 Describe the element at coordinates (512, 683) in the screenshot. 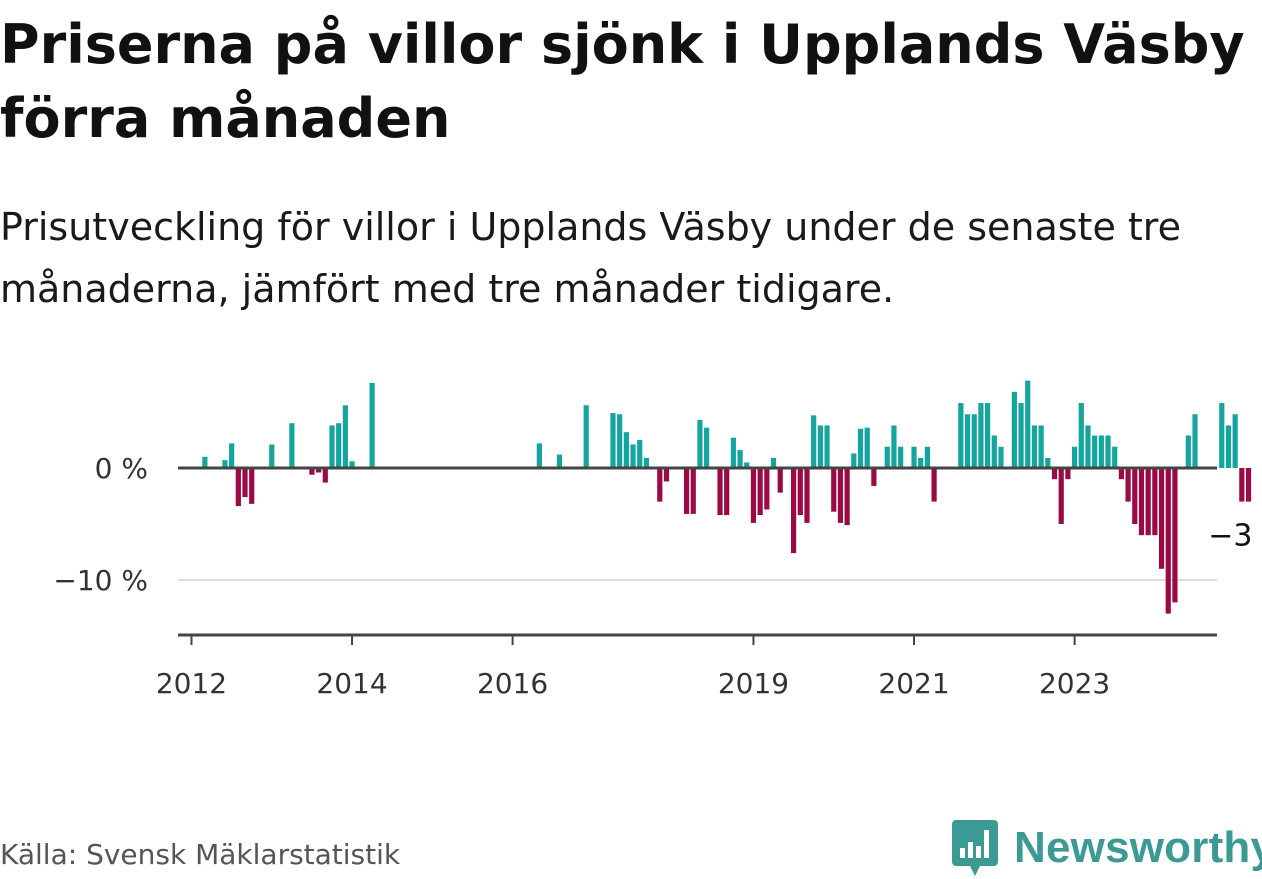

I see `x-tick-label: 2016` at that location.